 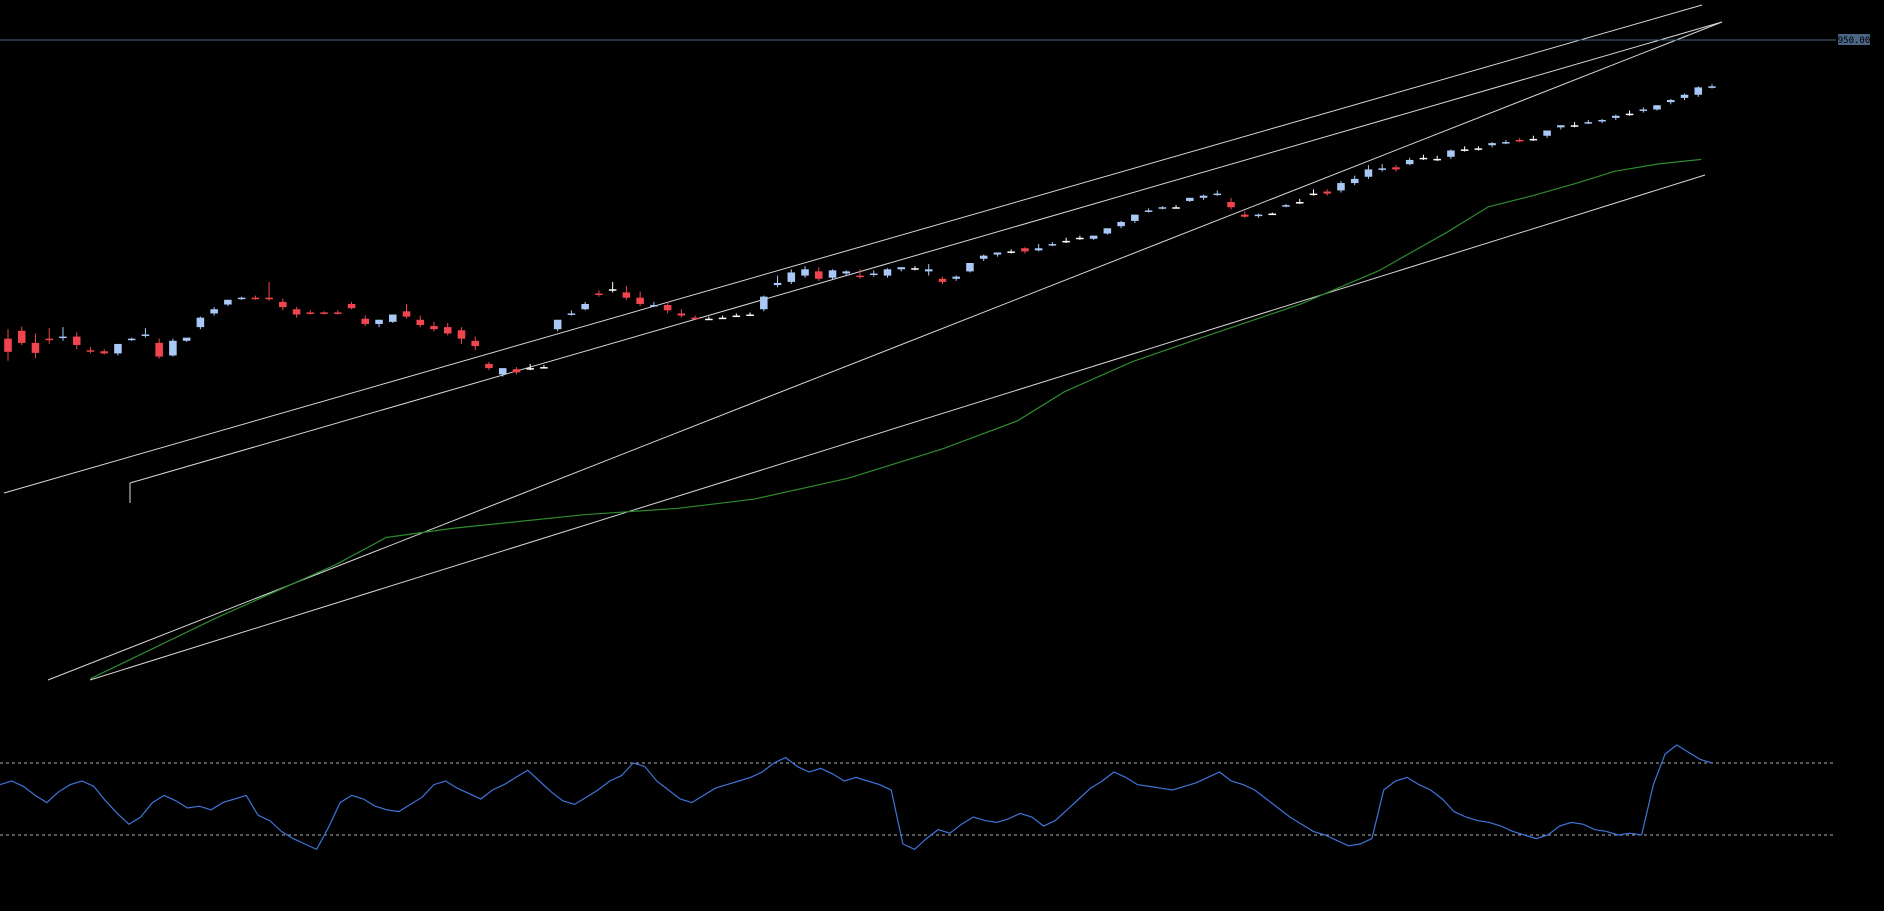 I want to click on price-tag-label: 950.00, so click(x=1854, y=41).